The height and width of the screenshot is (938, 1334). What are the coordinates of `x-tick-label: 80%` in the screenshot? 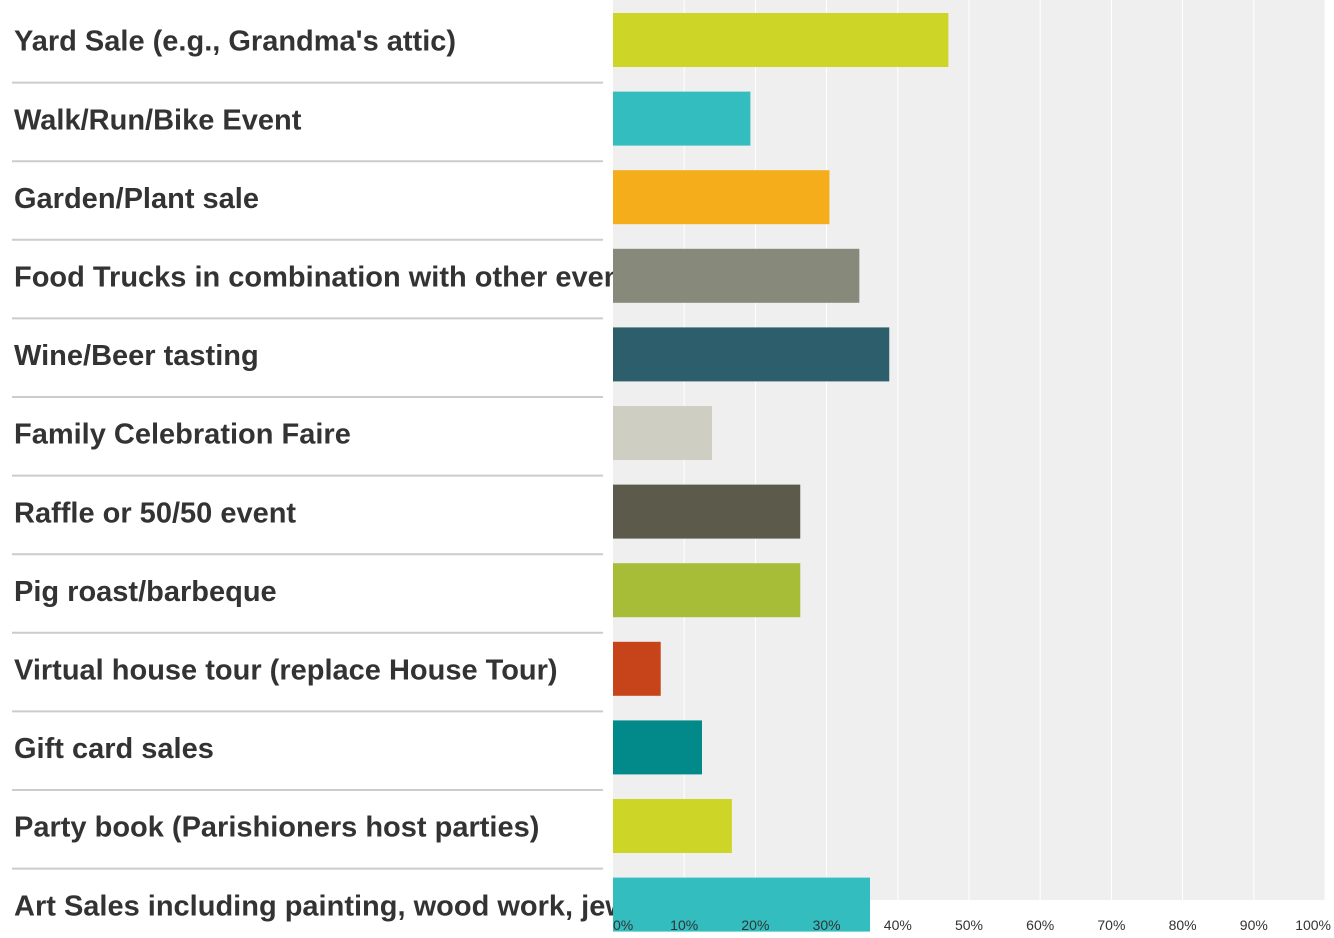 It's located at (1183, 925).